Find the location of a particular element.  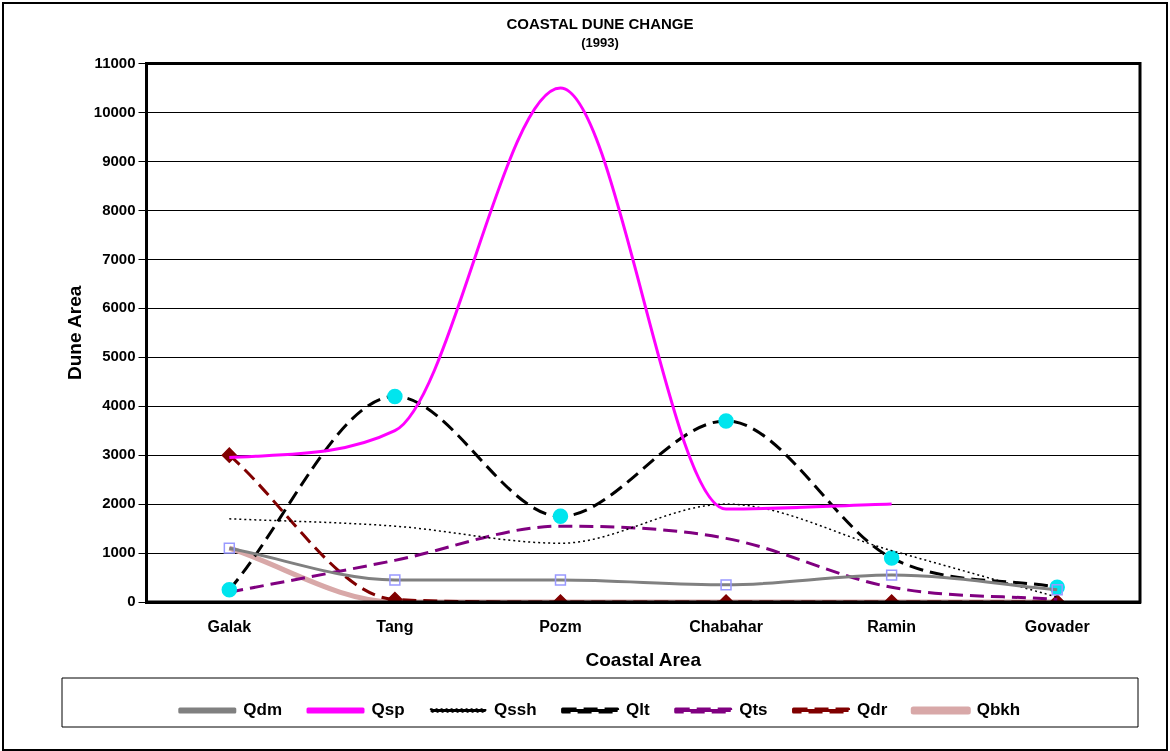

legend-label: Qssh is located at coordinates (515, 710).